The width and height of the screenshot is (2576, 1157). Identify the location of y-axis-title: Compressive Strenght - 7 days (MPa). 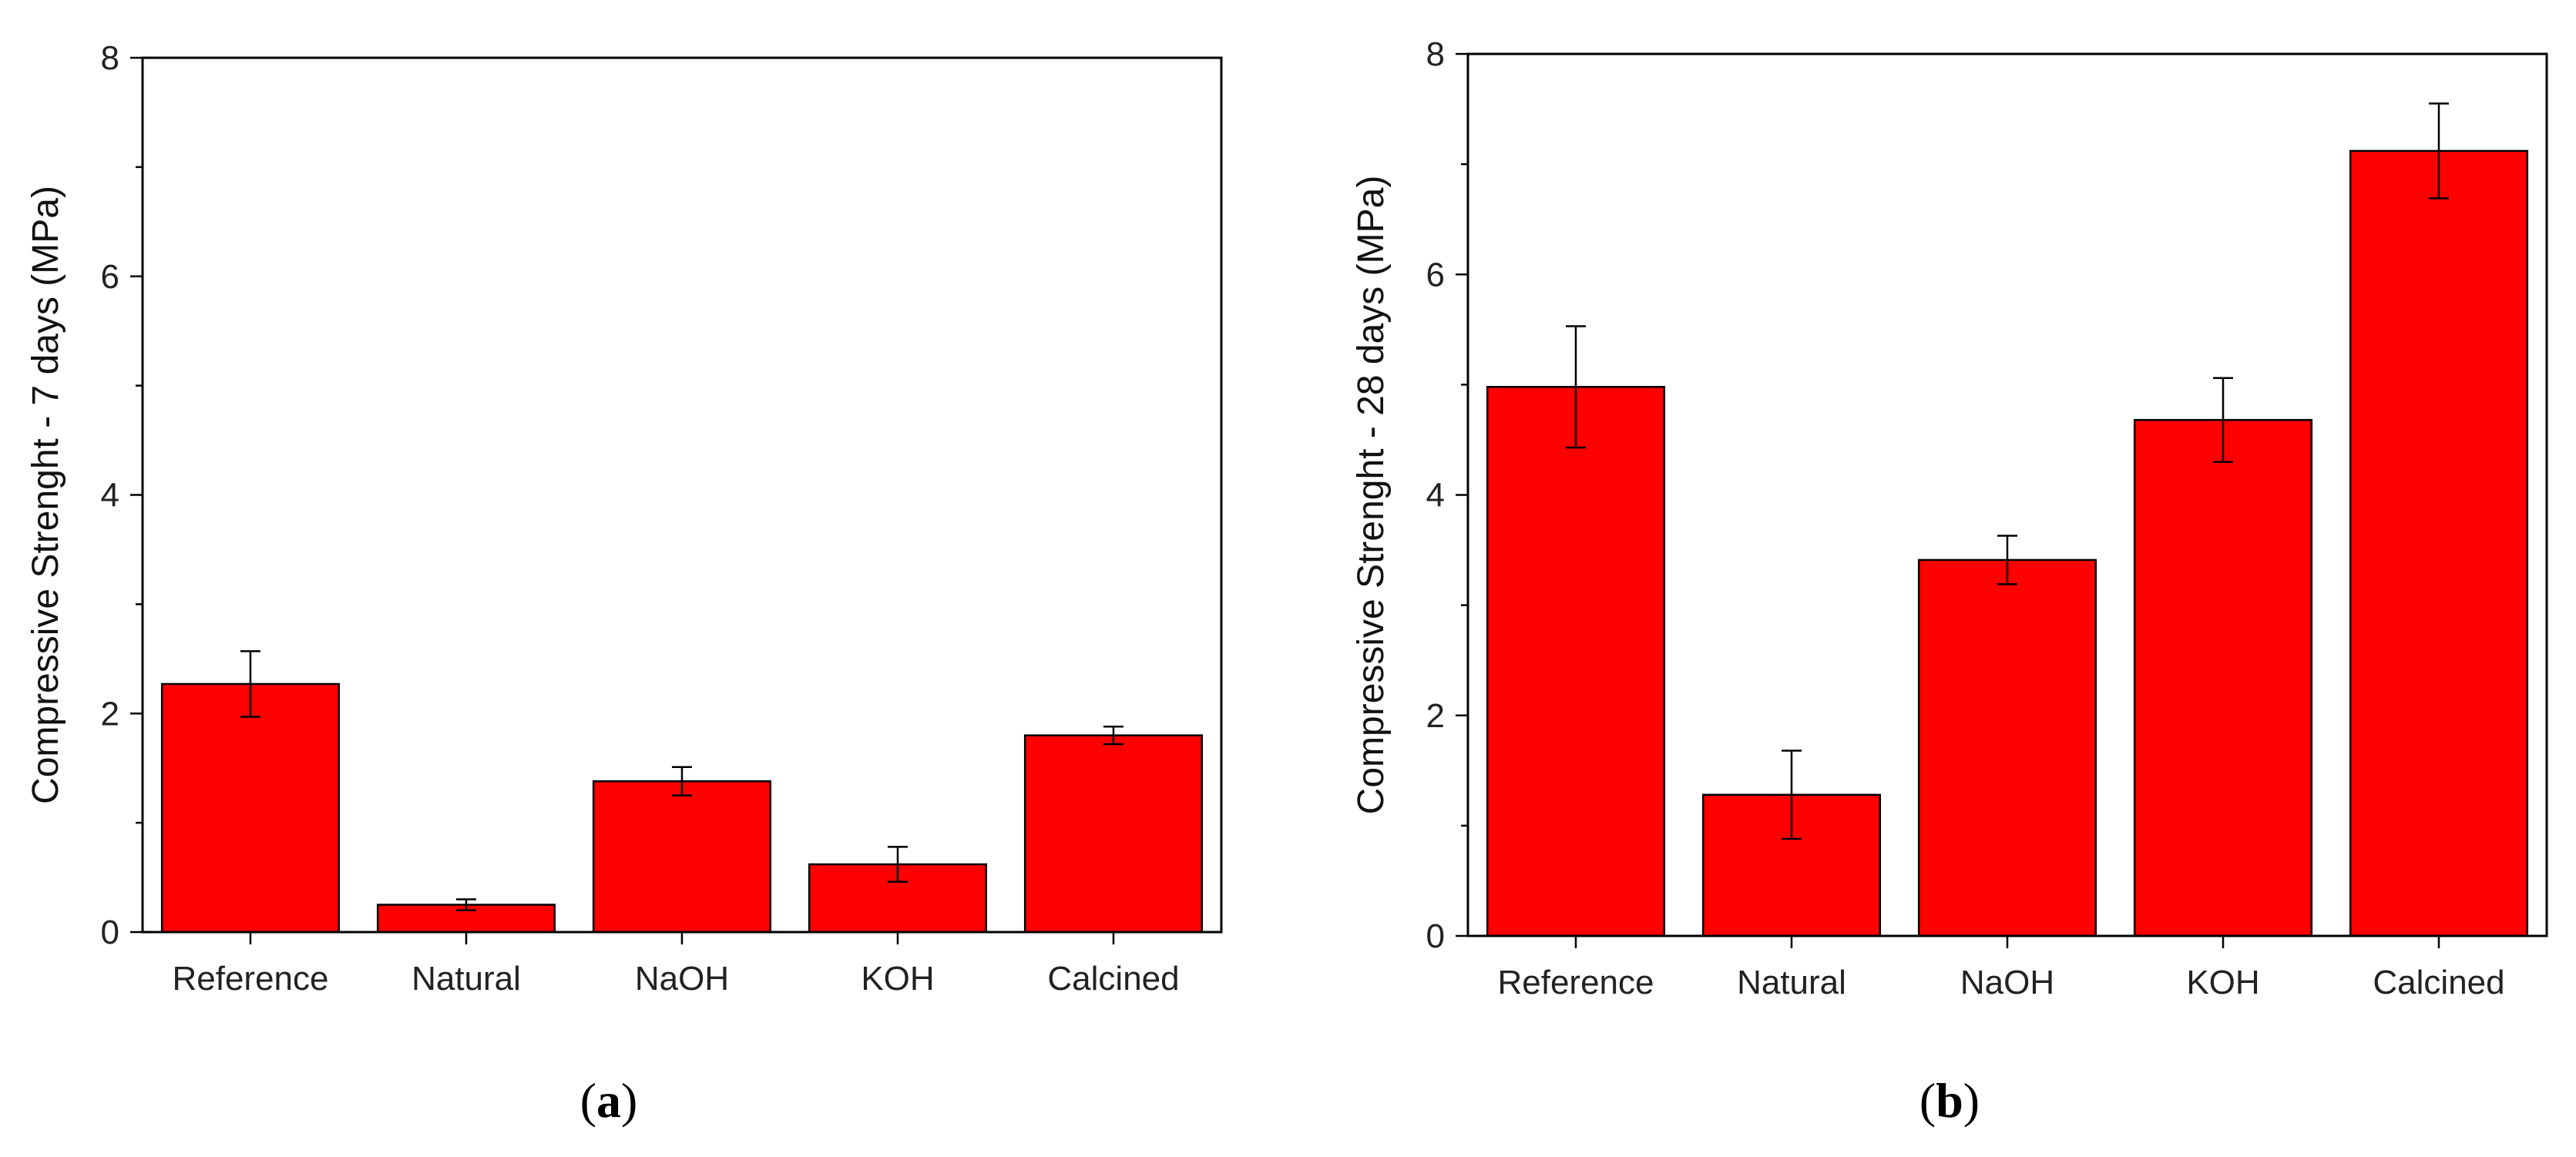
(45, 495).